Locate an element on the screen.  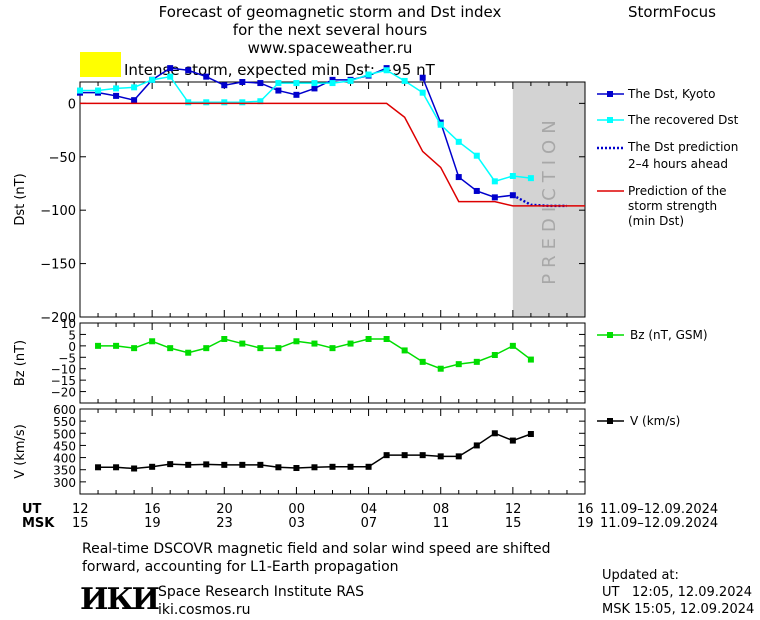
y-tick-label: 600 is located at coordinates (64, 410).